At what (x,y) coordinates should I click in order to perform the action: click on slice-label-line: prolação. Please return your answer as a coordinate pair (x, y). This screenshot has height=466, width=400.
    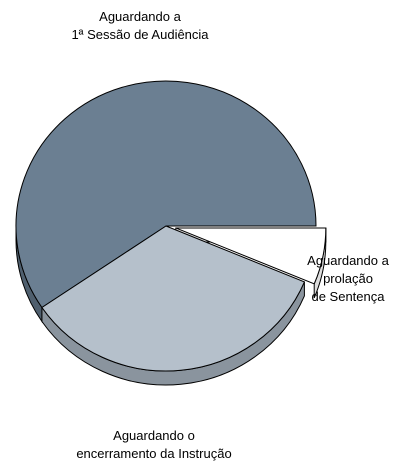
    Looking at the image, I should click on (348, 278).